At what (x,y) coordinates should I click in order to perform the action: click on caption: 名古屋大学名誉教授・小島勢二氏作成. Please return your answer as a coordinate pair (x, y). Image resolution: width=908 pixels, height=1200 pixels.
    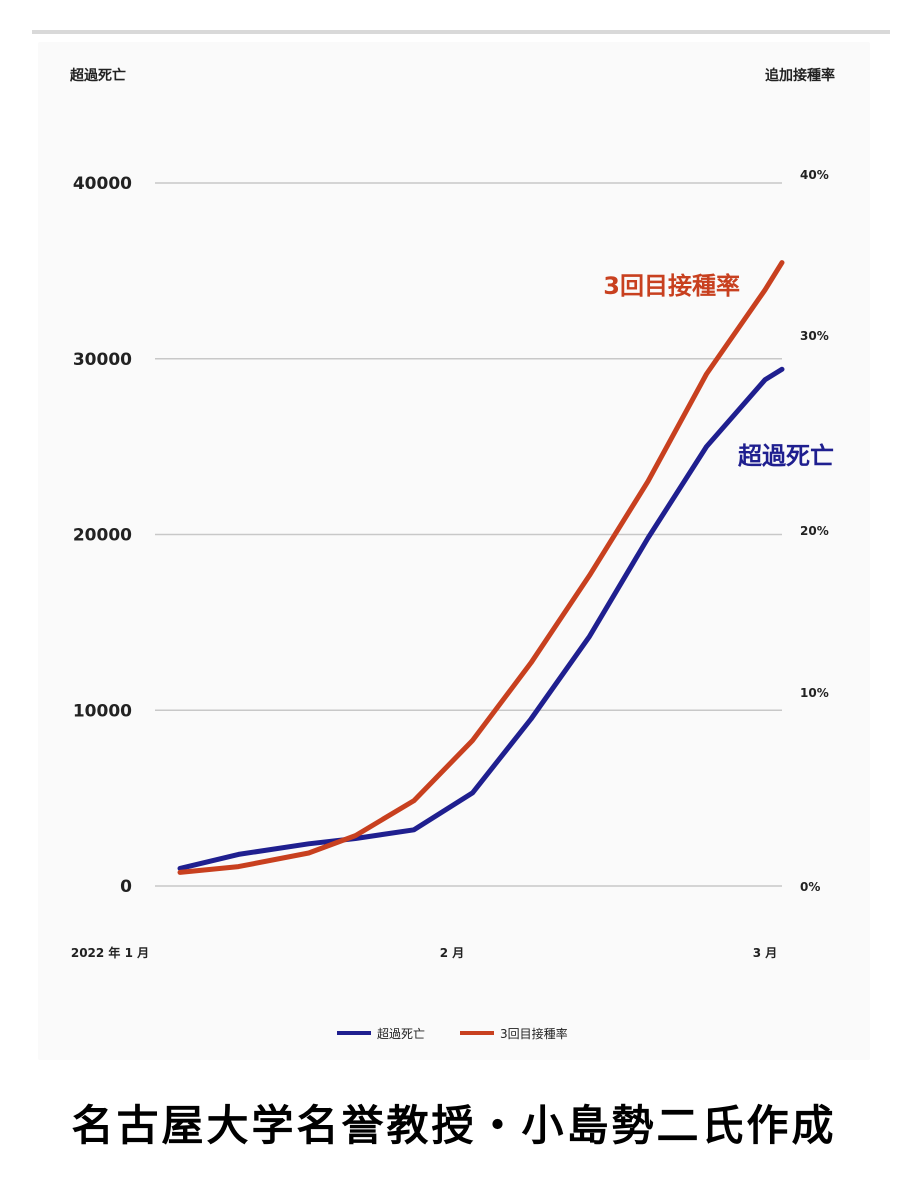
    Looking at the image, I should click on (454, 1125).